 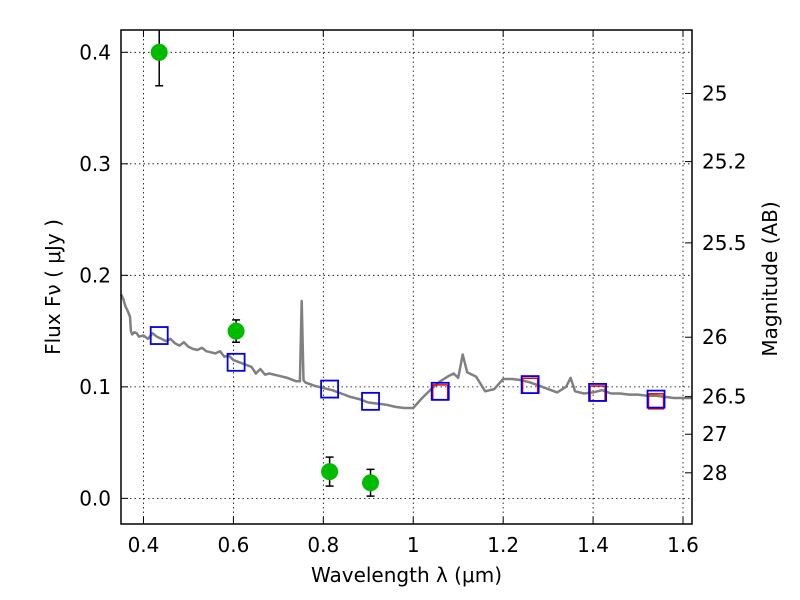 I want to click on sed-layer, so click(x=405, y=351).